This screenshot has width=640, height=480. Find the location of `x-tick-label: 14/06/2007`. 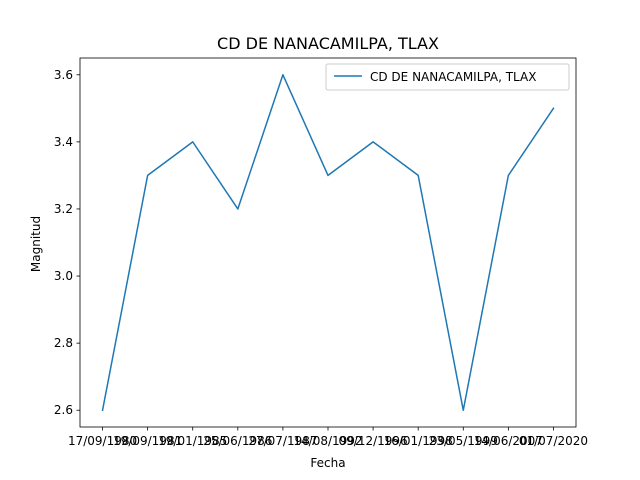

x-tick-label: 14/06/2007 is located at coordinates (508, 441).